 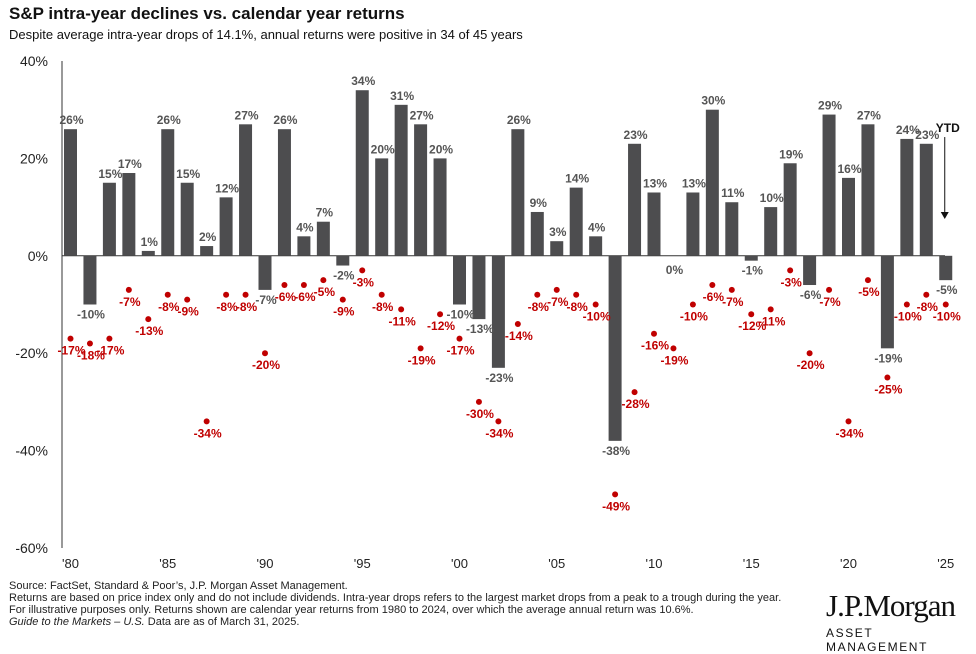 I want to click on return-label: 12%, so click(x=227, y=188).